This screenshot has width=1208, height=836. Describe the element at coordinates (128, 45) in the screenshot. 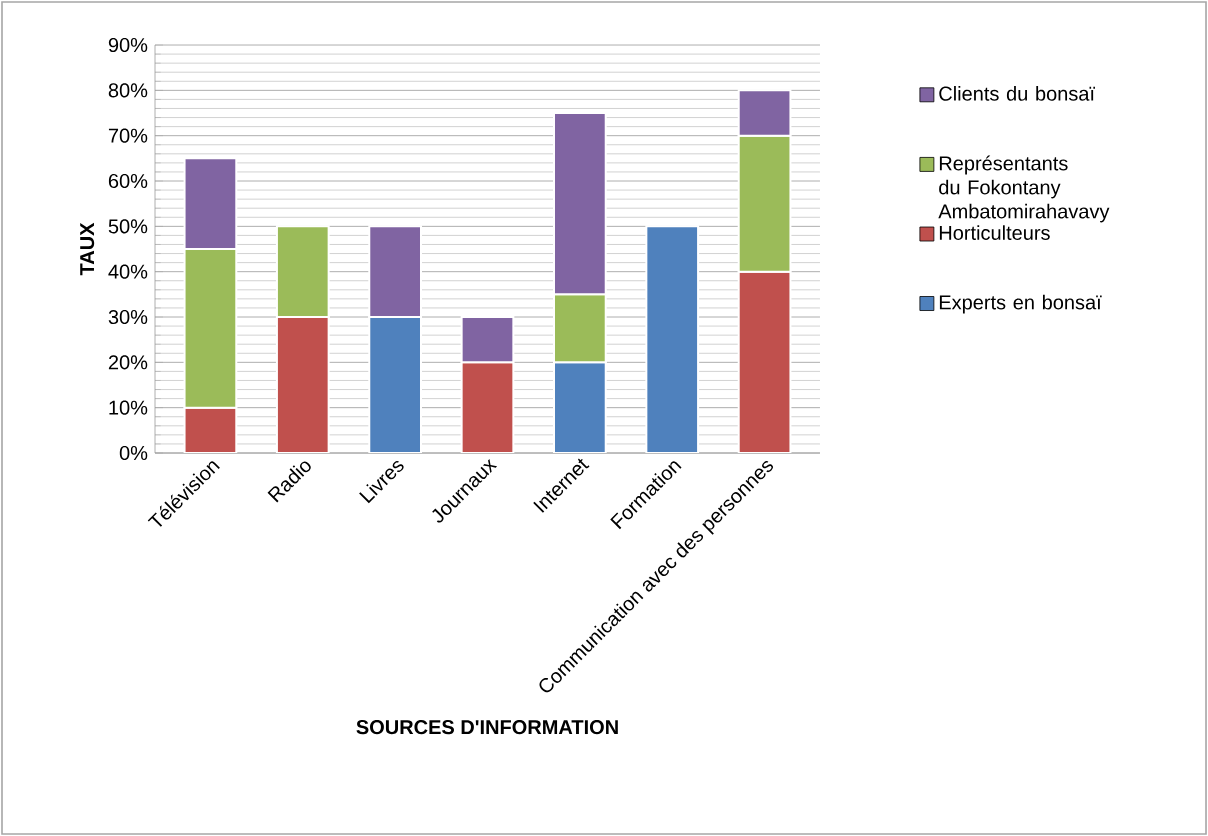

I see `y-tick-label: 90%` at that location.